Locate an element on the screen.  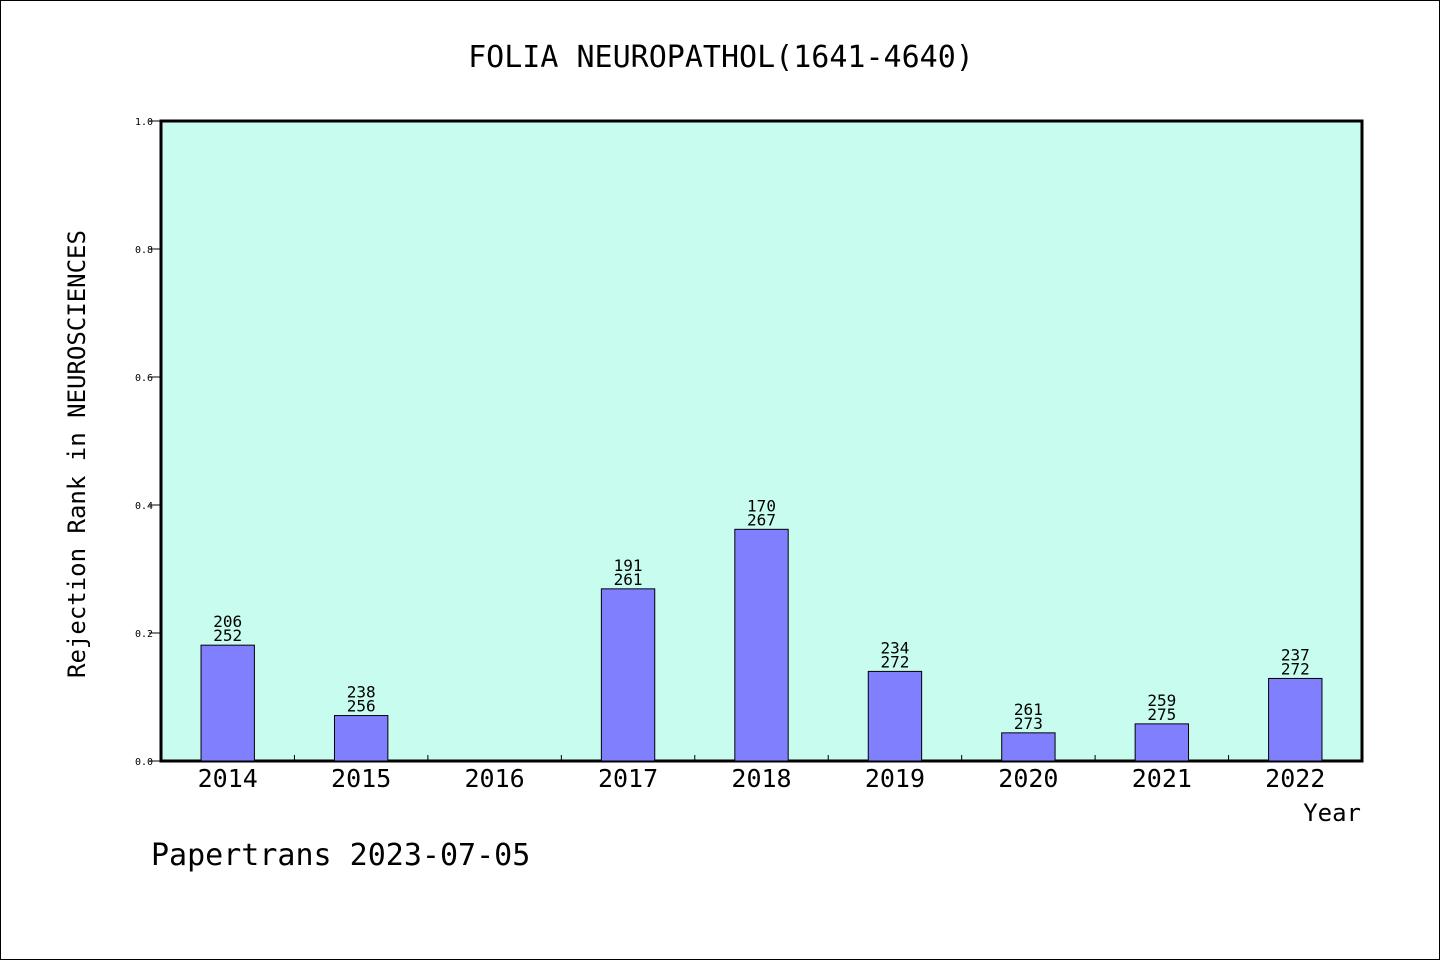
bar-2020 is located at coordinates (1028, 747).